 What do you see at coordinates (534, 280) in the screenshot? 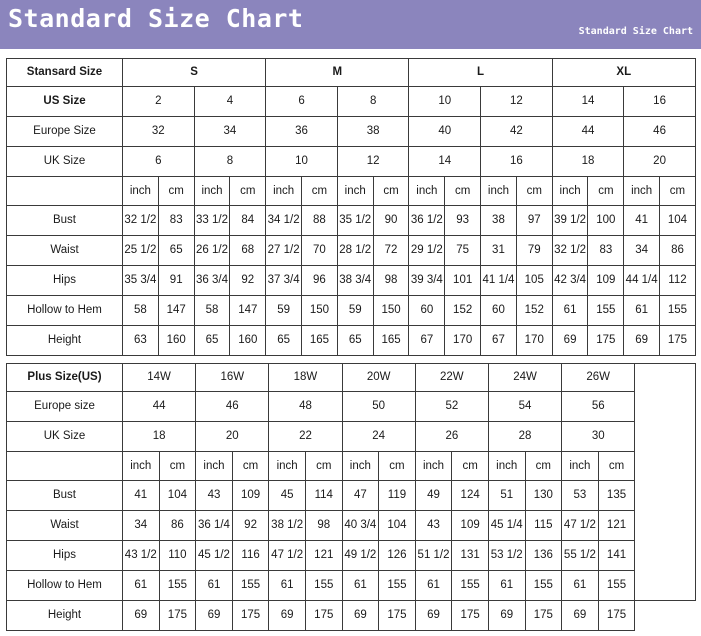
I see `measure-value: 105` at bounding box center [534, 280].